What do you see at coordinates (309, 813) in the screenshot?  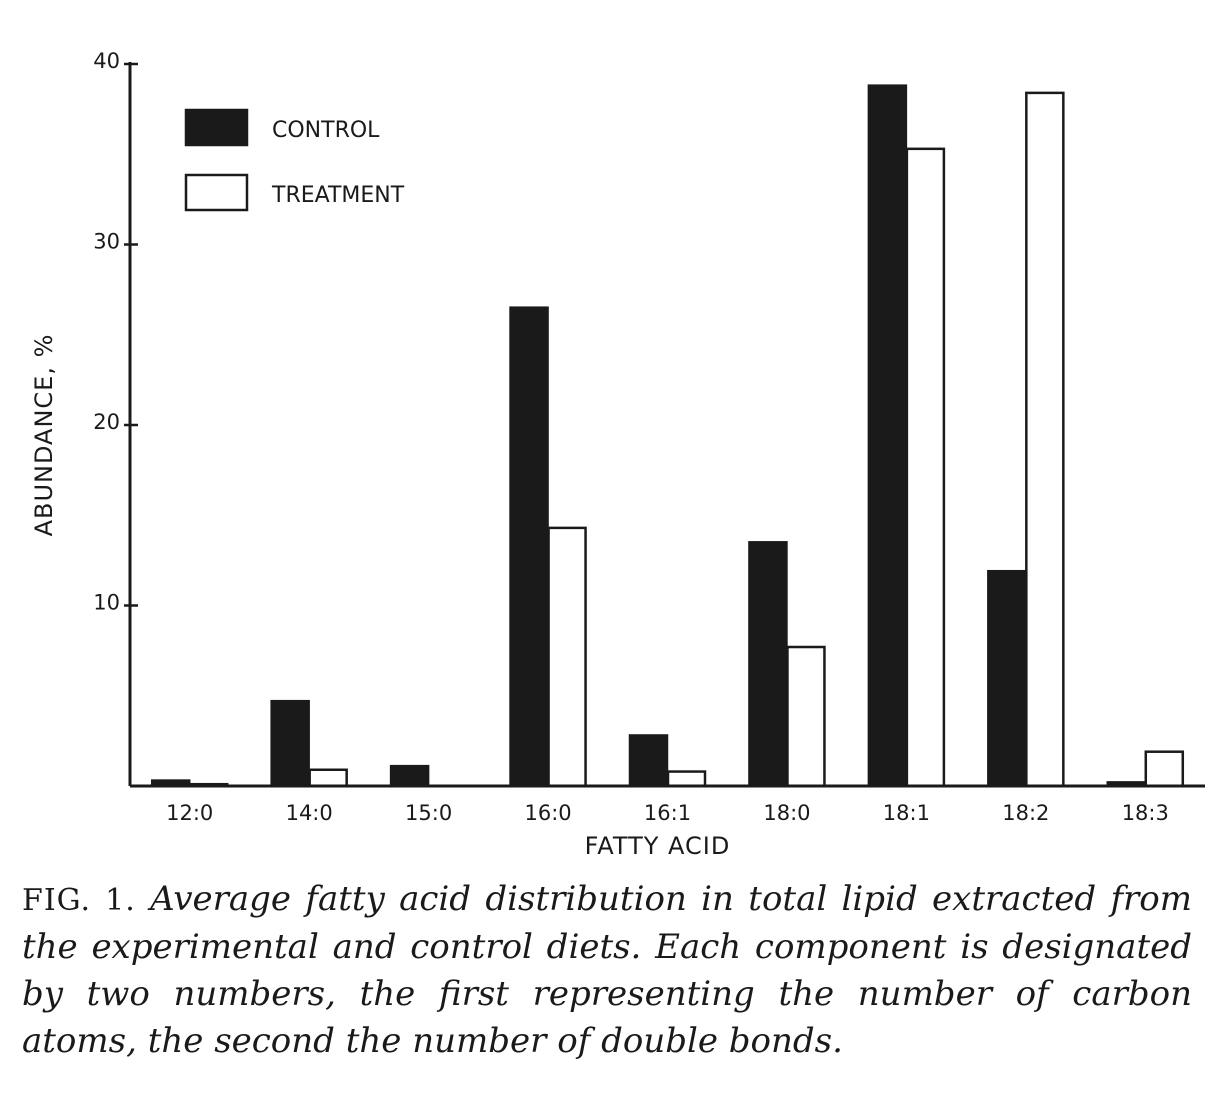 I see `x-tick-label-14-0: 14:0` at bounding box center [309, 813].